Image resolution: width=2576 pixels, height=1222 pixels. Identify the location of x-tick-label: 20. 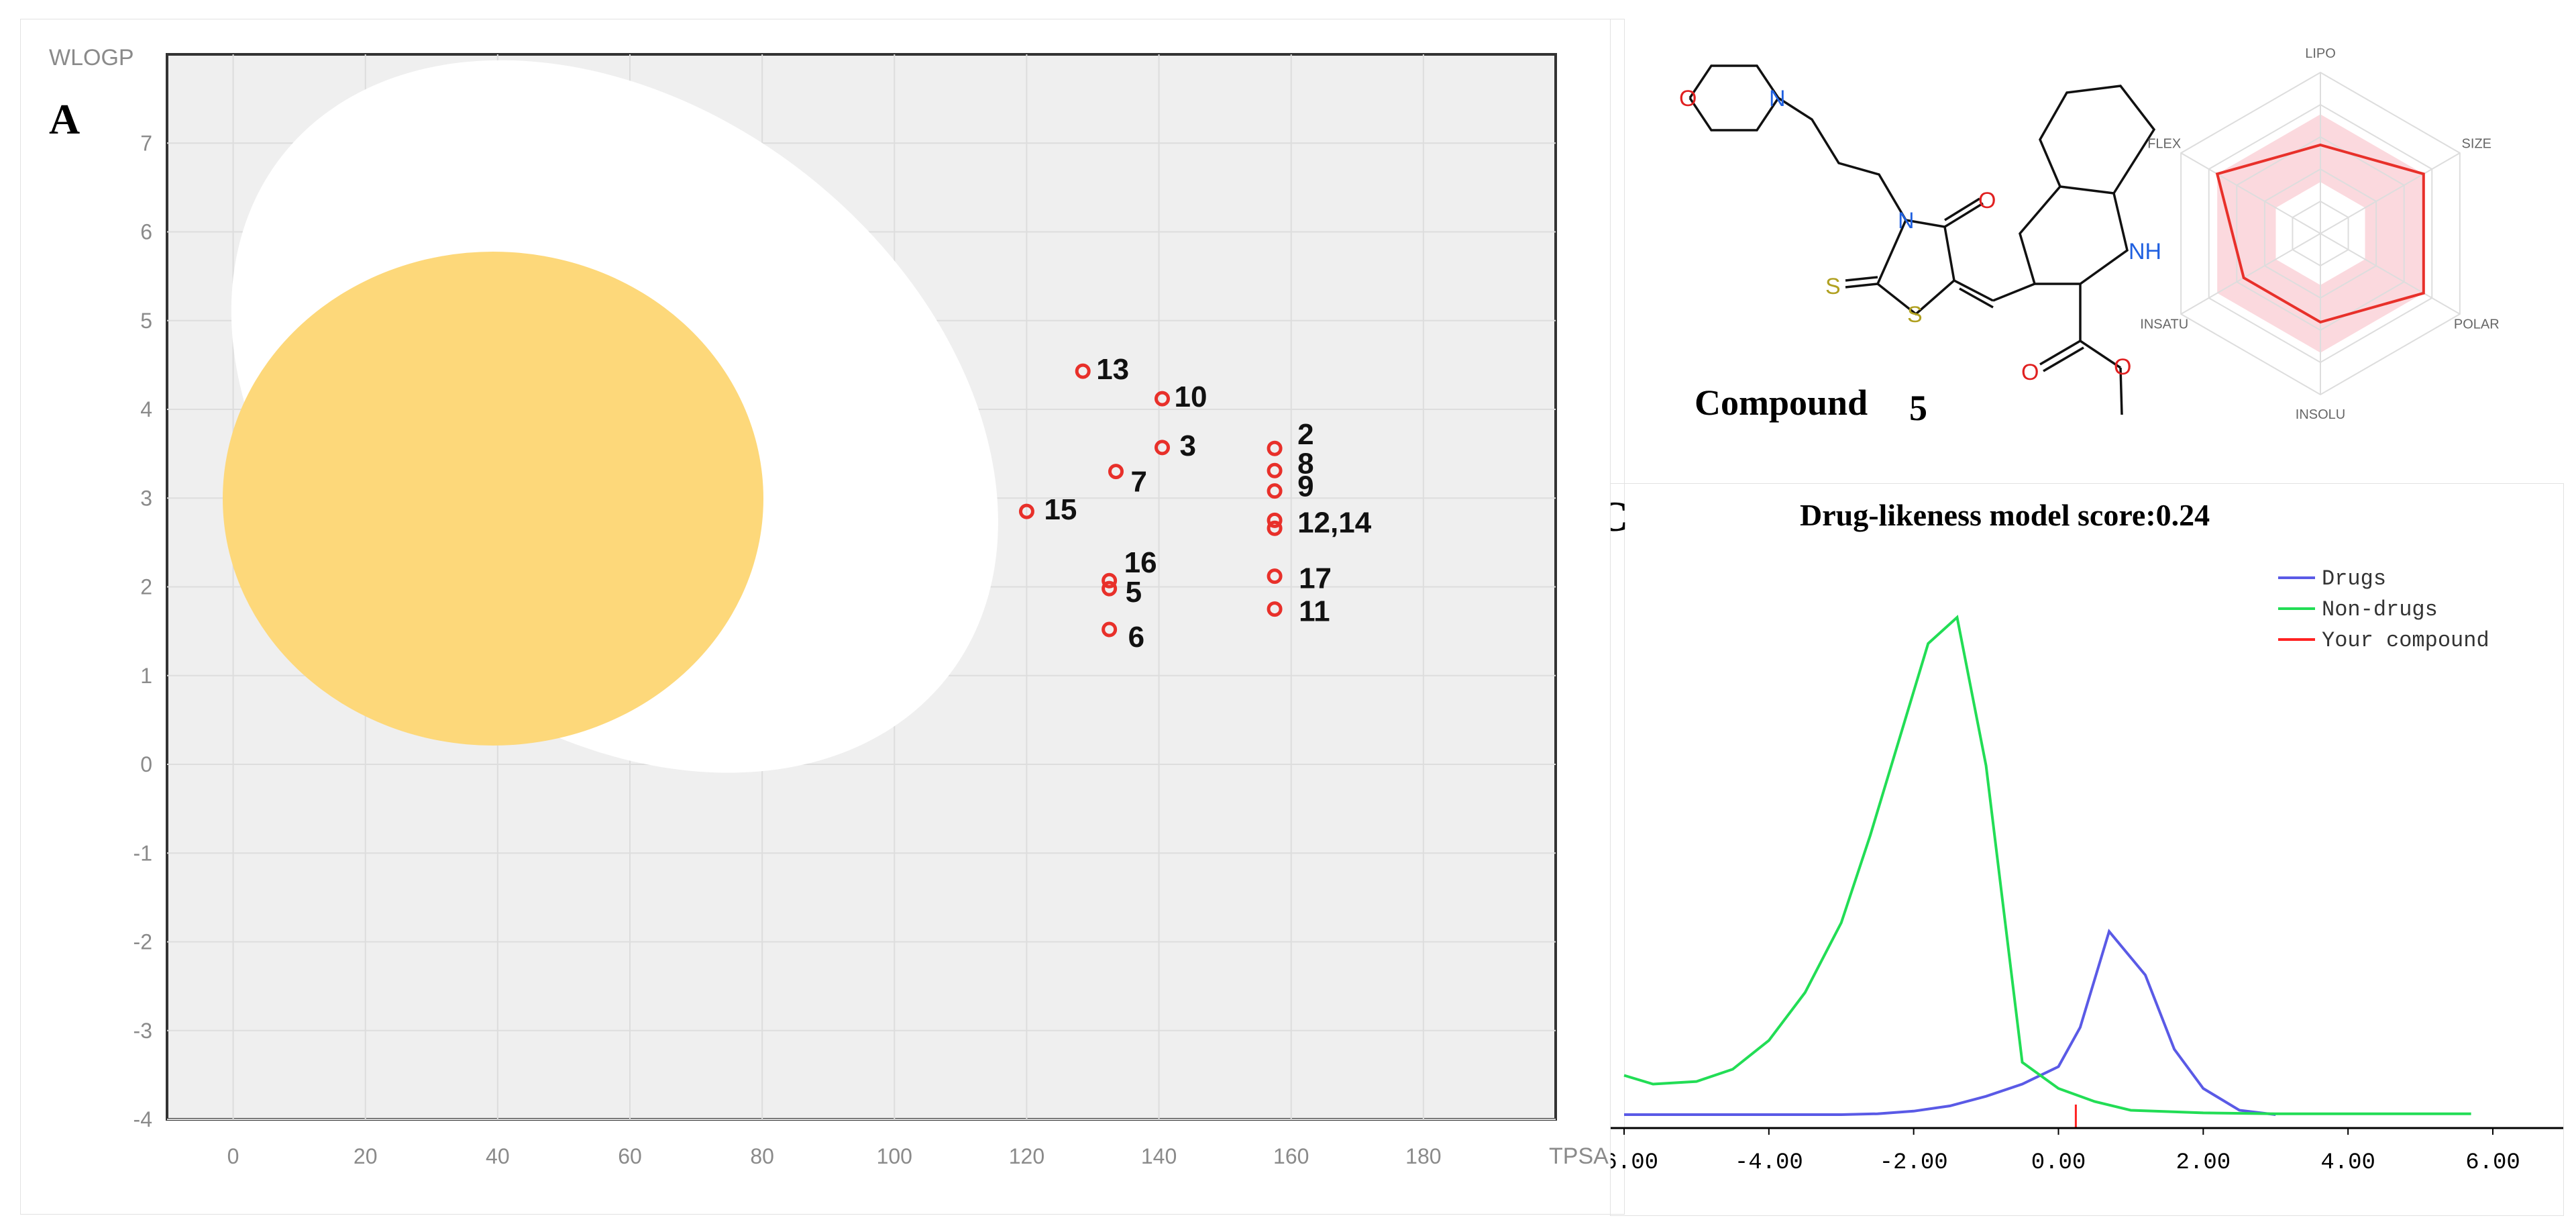
(366, 1156).